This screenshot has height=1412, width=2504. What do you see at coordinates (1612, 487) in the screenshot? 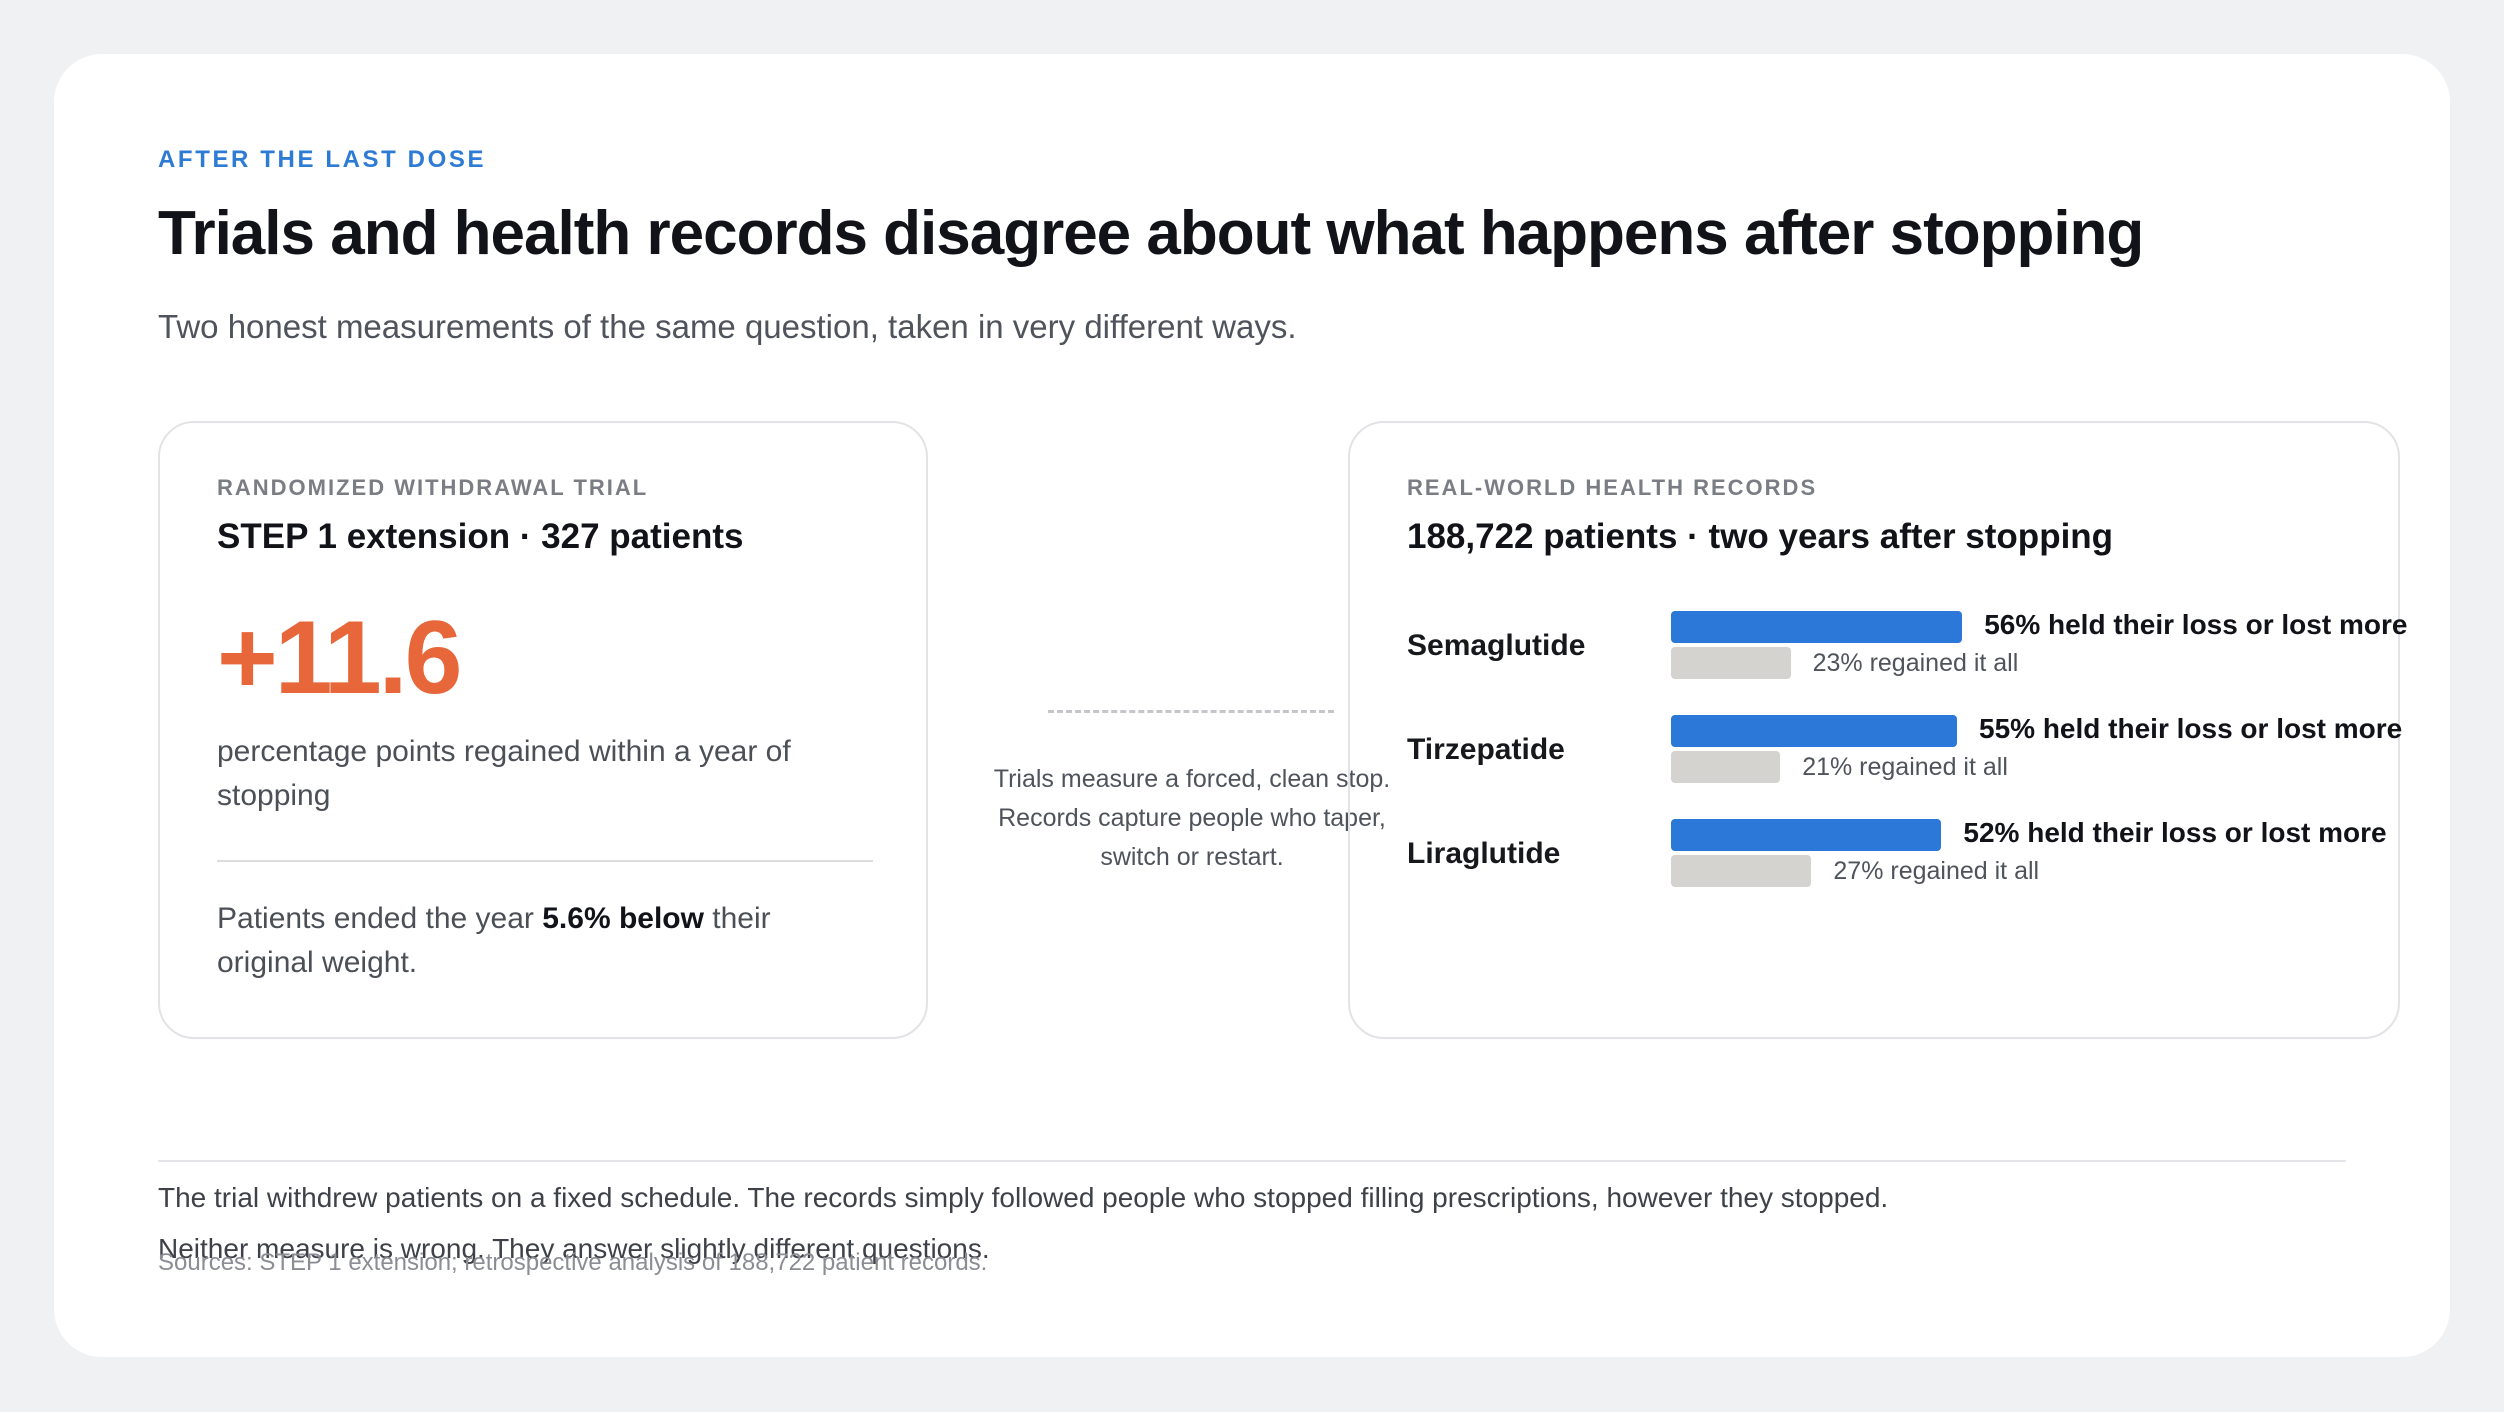
I see `records-eyebrow: REAL-WORLD HEALTH RECORDS` at bounding box center [1612, 487].